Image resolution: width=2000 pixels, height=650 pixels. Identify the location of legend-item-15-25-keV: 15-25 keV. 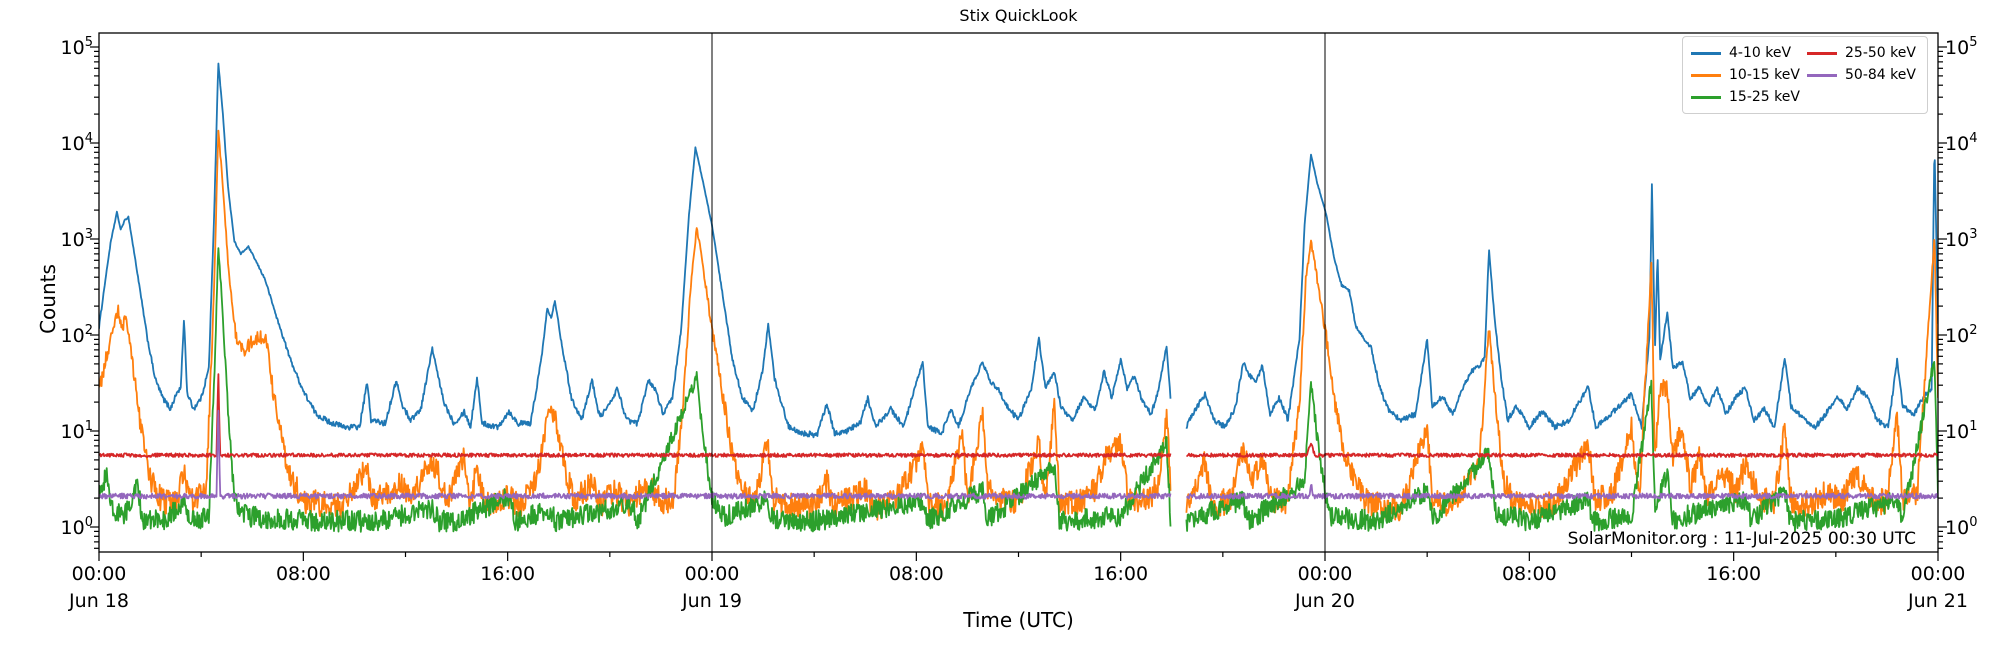
(1749, 97).